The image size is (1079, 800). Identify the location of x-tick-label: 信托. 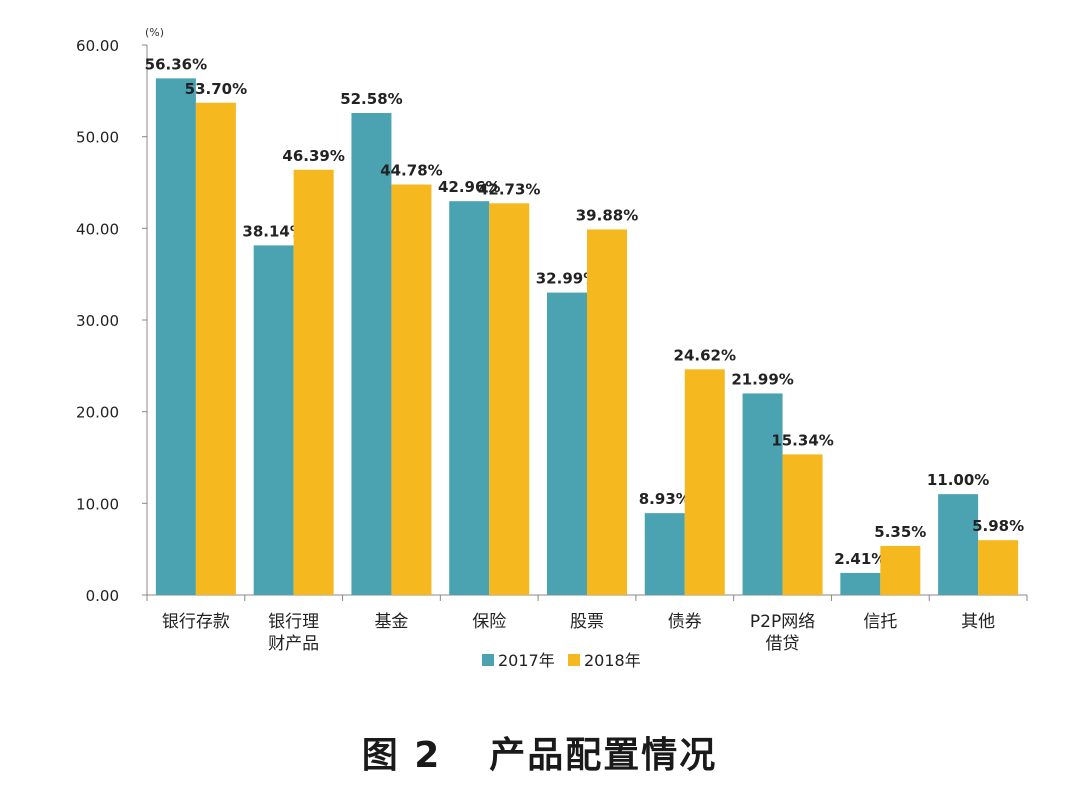
(880, 622).